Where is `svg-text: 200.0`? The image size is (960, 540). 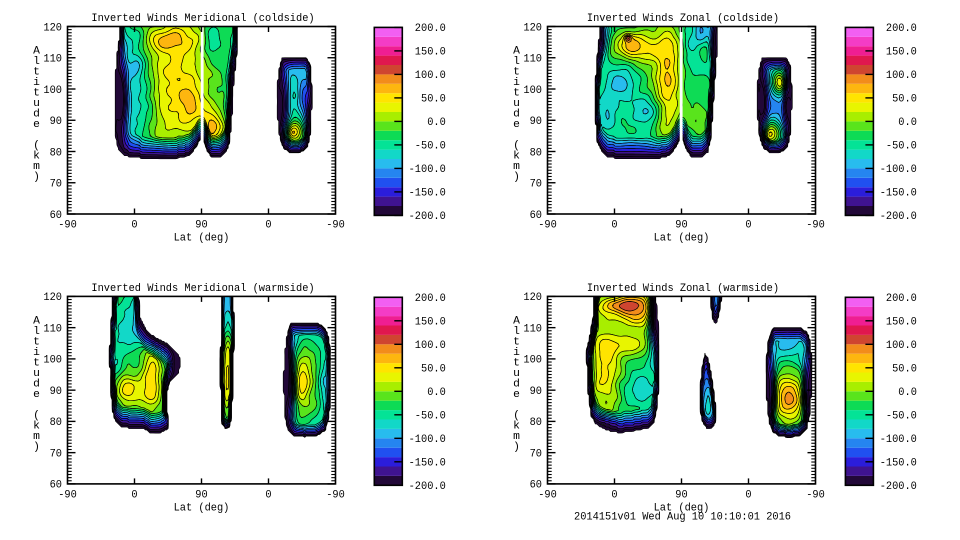
svg-text: 200.0 is located at coordinates (901, 29).